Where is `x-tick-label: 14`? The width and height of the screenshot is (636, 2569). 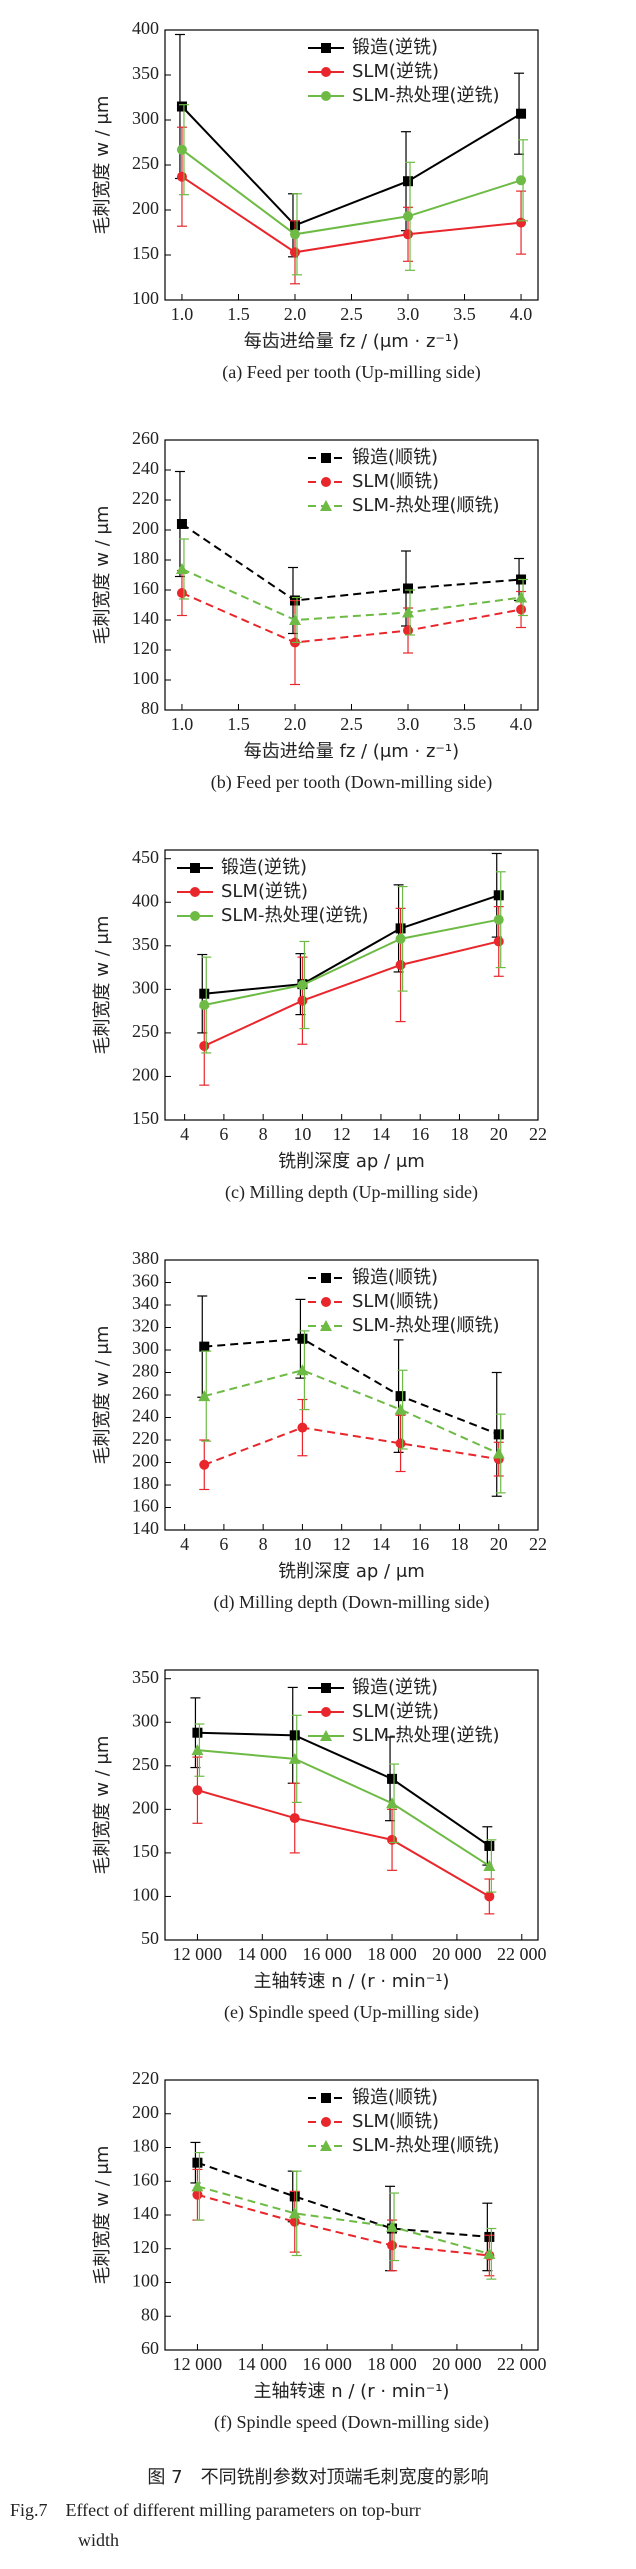
x-tick-label: 14 is located at coordinates (381, 1544).